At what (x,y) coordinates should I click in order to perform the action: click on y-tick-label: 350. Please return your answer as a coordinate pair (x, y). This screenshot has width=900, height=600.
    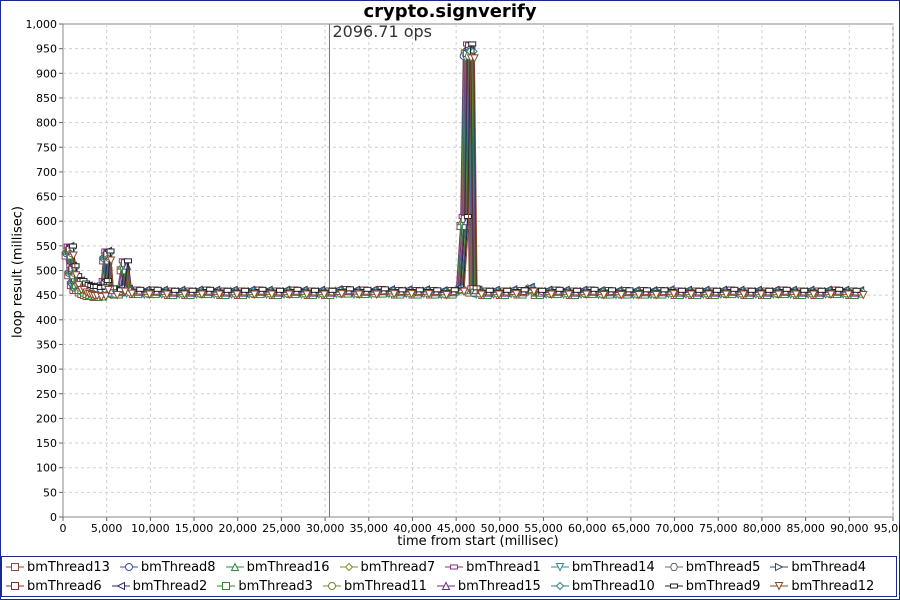
    Looking at the image, I should click on (46, 344).